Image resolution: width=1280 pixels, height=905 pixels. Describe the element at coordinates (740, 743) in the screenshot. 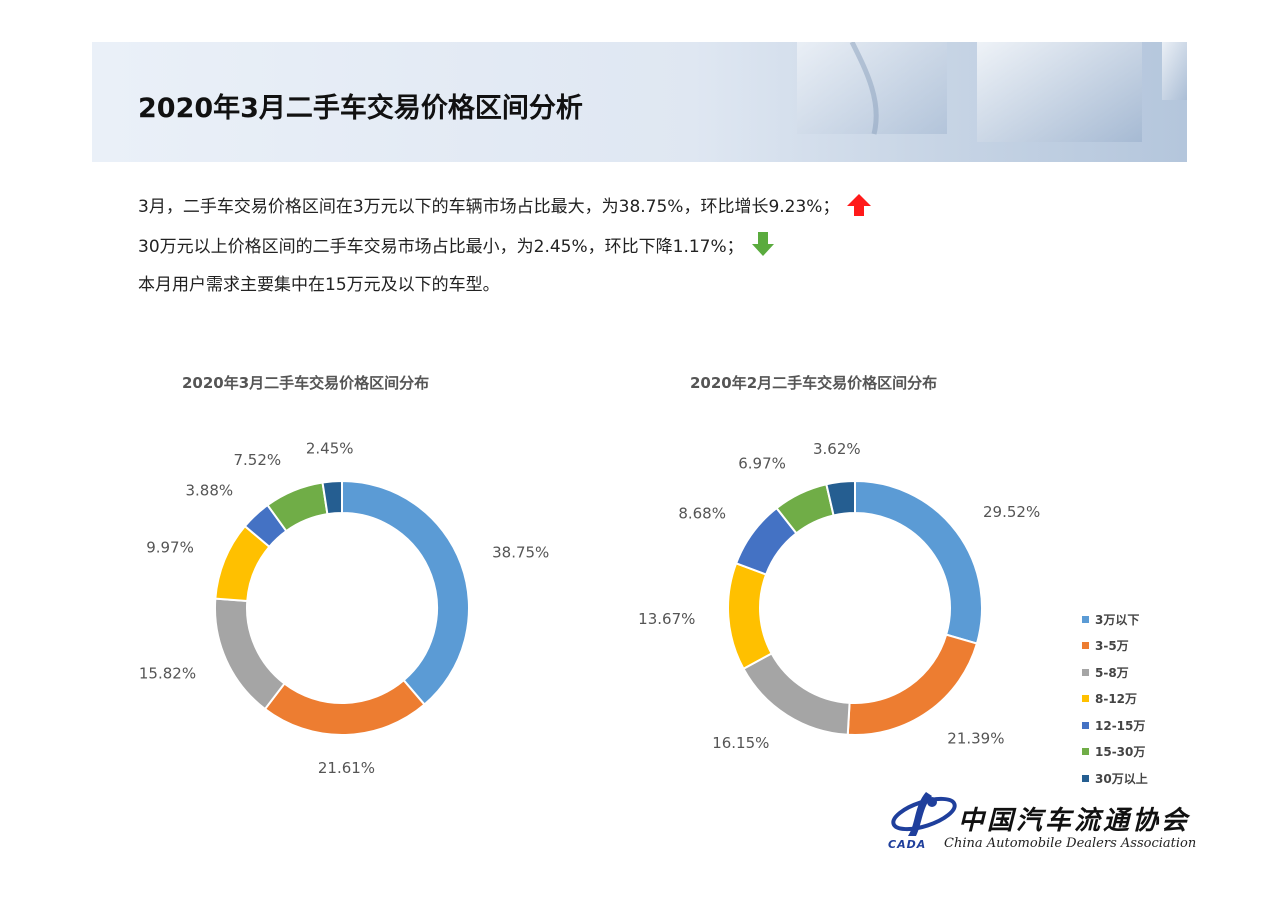

I see `chart-2-data-label-3: 16.15%` at that location.